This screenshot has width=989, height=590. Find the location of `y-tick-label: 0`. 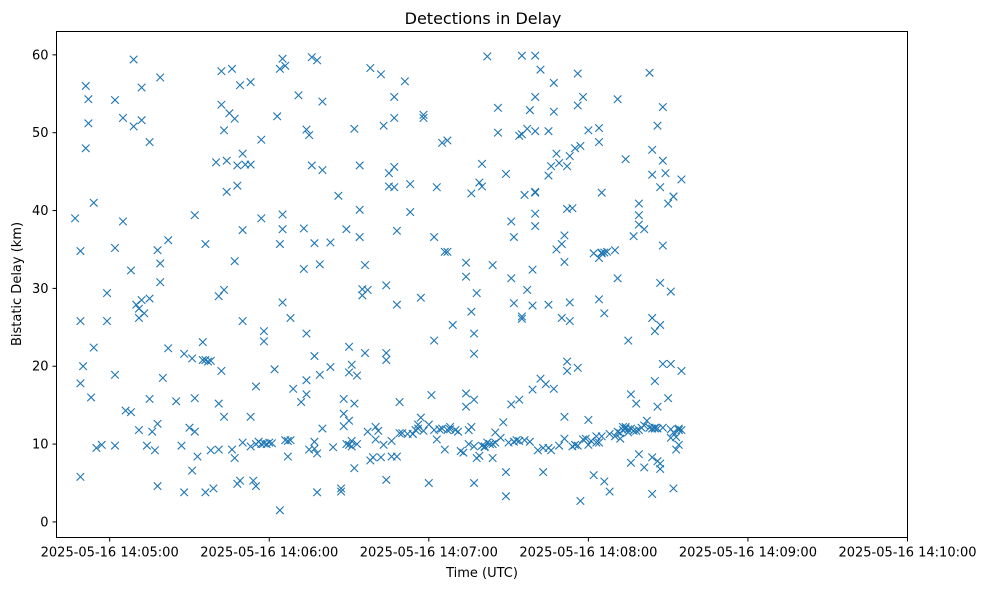

y-tick-label: 0 is located at coordinates (44, 522).